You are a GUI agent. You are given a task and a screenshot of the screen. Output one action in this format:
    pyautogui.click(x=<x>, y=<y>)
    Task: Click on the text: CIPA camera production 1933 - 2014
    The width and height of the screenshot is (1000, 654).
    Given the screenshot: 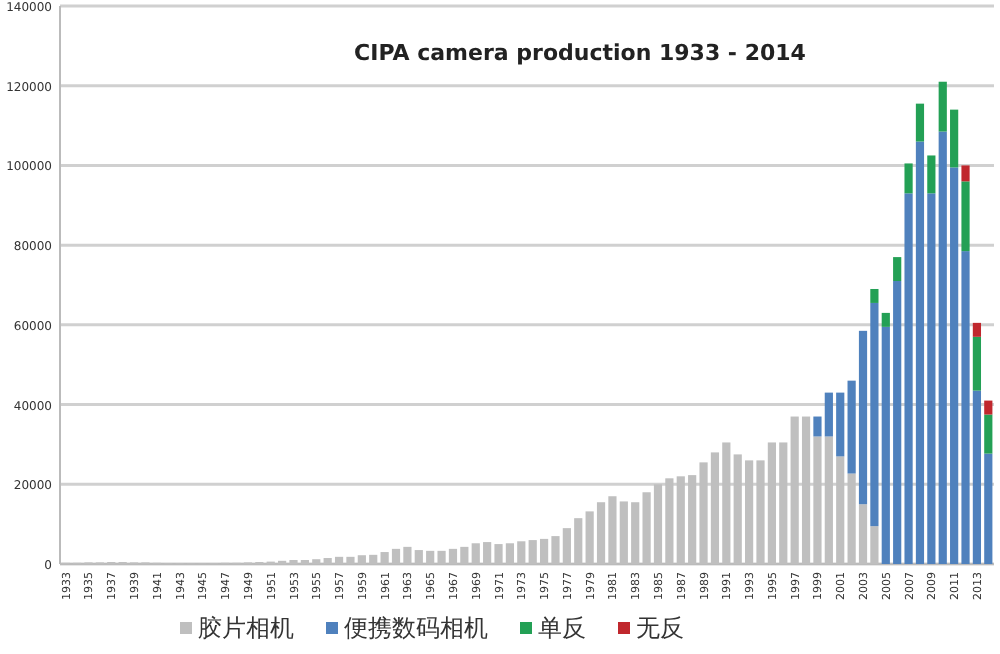 What is the action you would take?
    pyautogui.click(x=580, y=53)
    